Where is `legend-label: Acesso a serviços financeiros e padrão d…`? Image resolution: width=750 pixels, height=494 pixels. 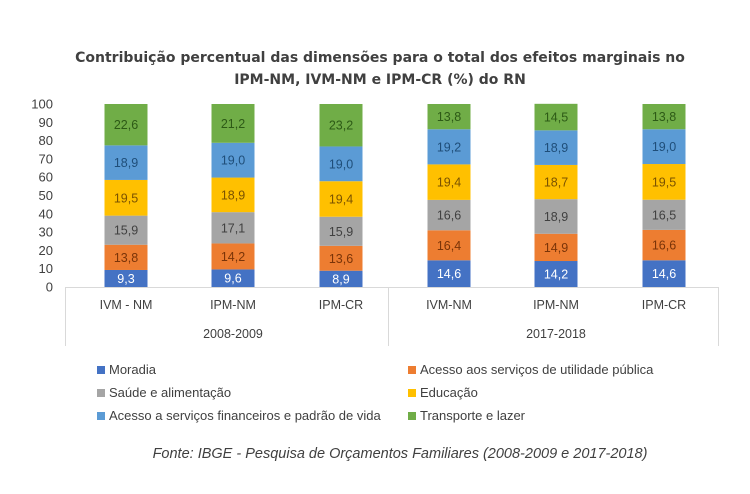
legend-label: Acesso a serviços financeiros e padrão d… is located at coordinates (245, 415).